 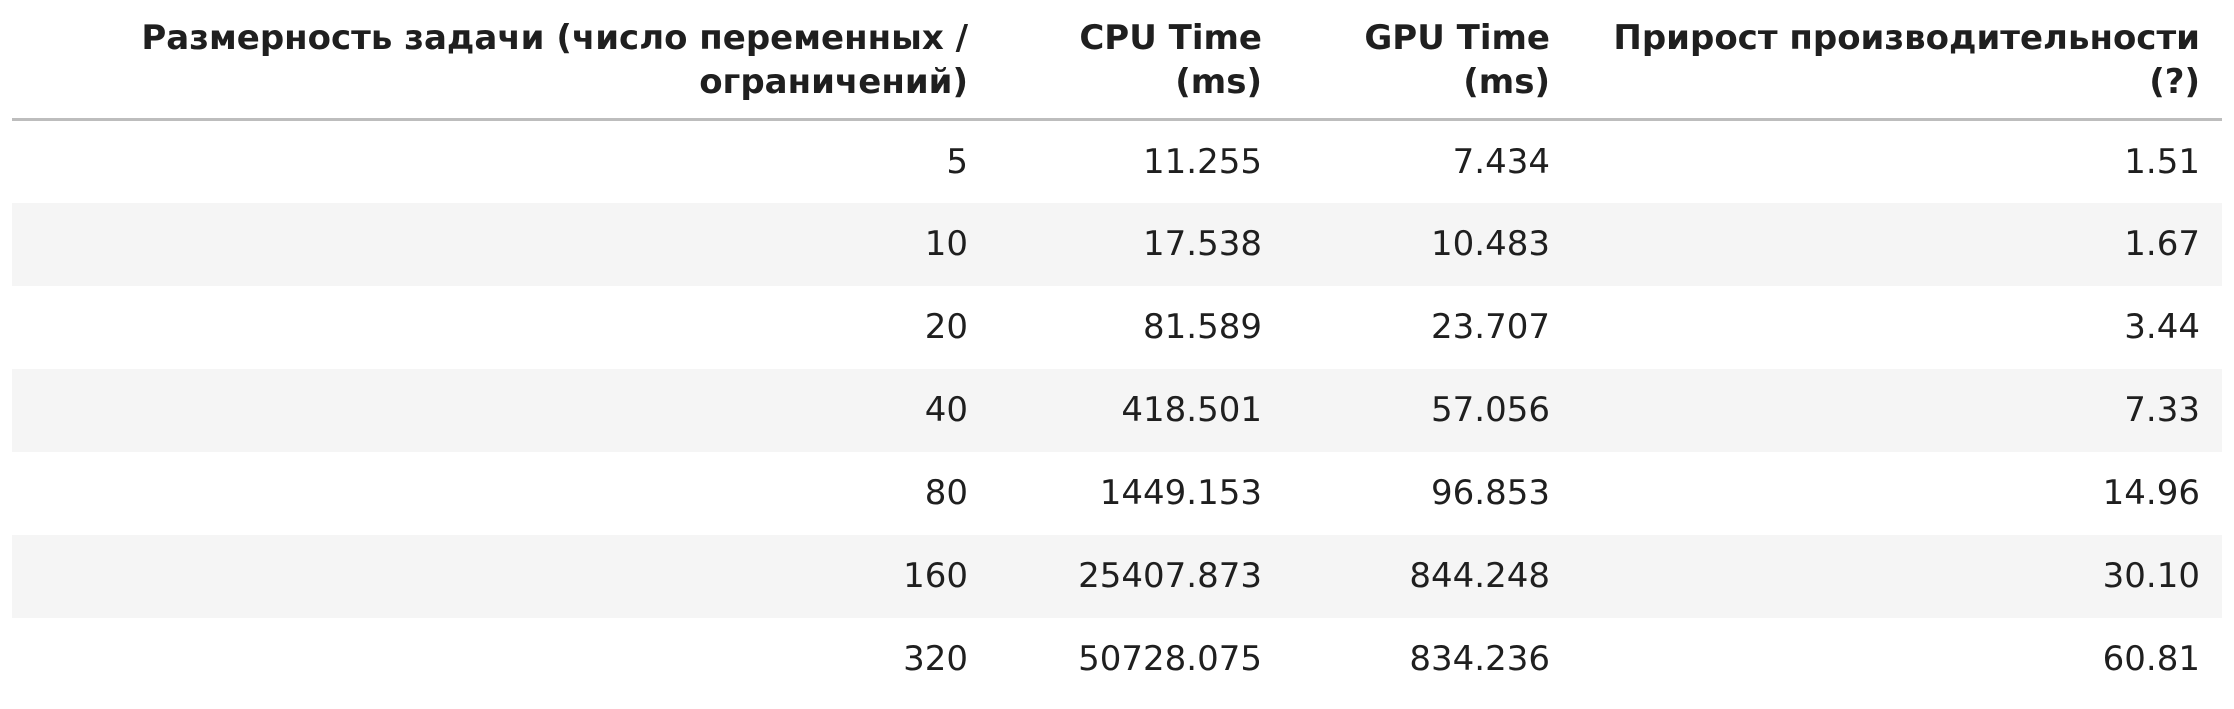 What do you see at coordinates (501, 576) in the screenshot?
I see `cell-problem-size: 160` at bounding box center [501, 576].